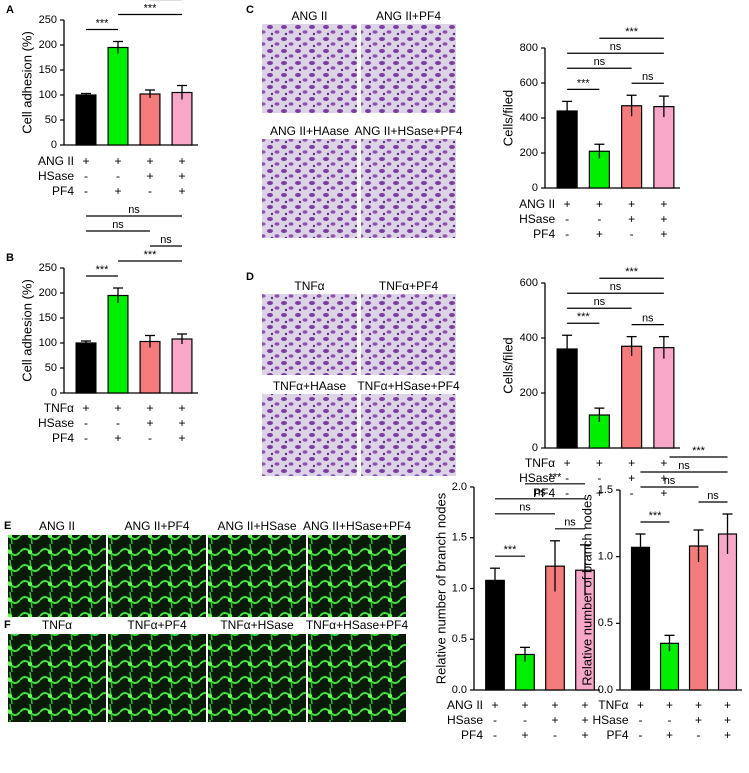 Image resolution: width=749 pixels, height=773 pixels. I want to click on image-caption: ANG II+HSase, so click(256, 526).